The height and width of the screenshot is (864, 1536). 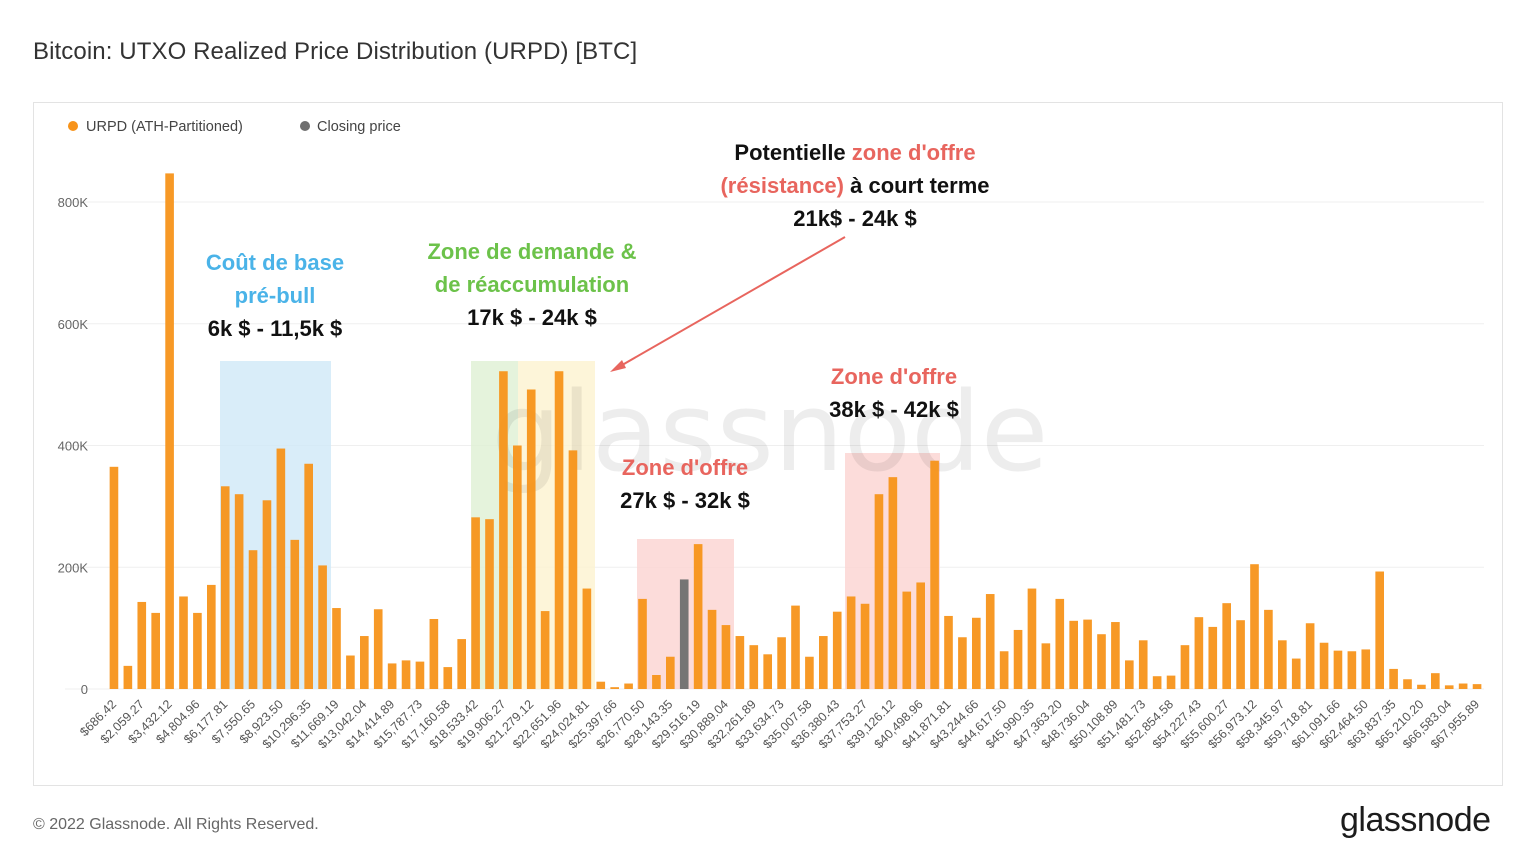 What do you see at coordinates (359, 127) in the screenshot?
I see `legend-closing-label: Closing price` at bounding box center [359, 127].